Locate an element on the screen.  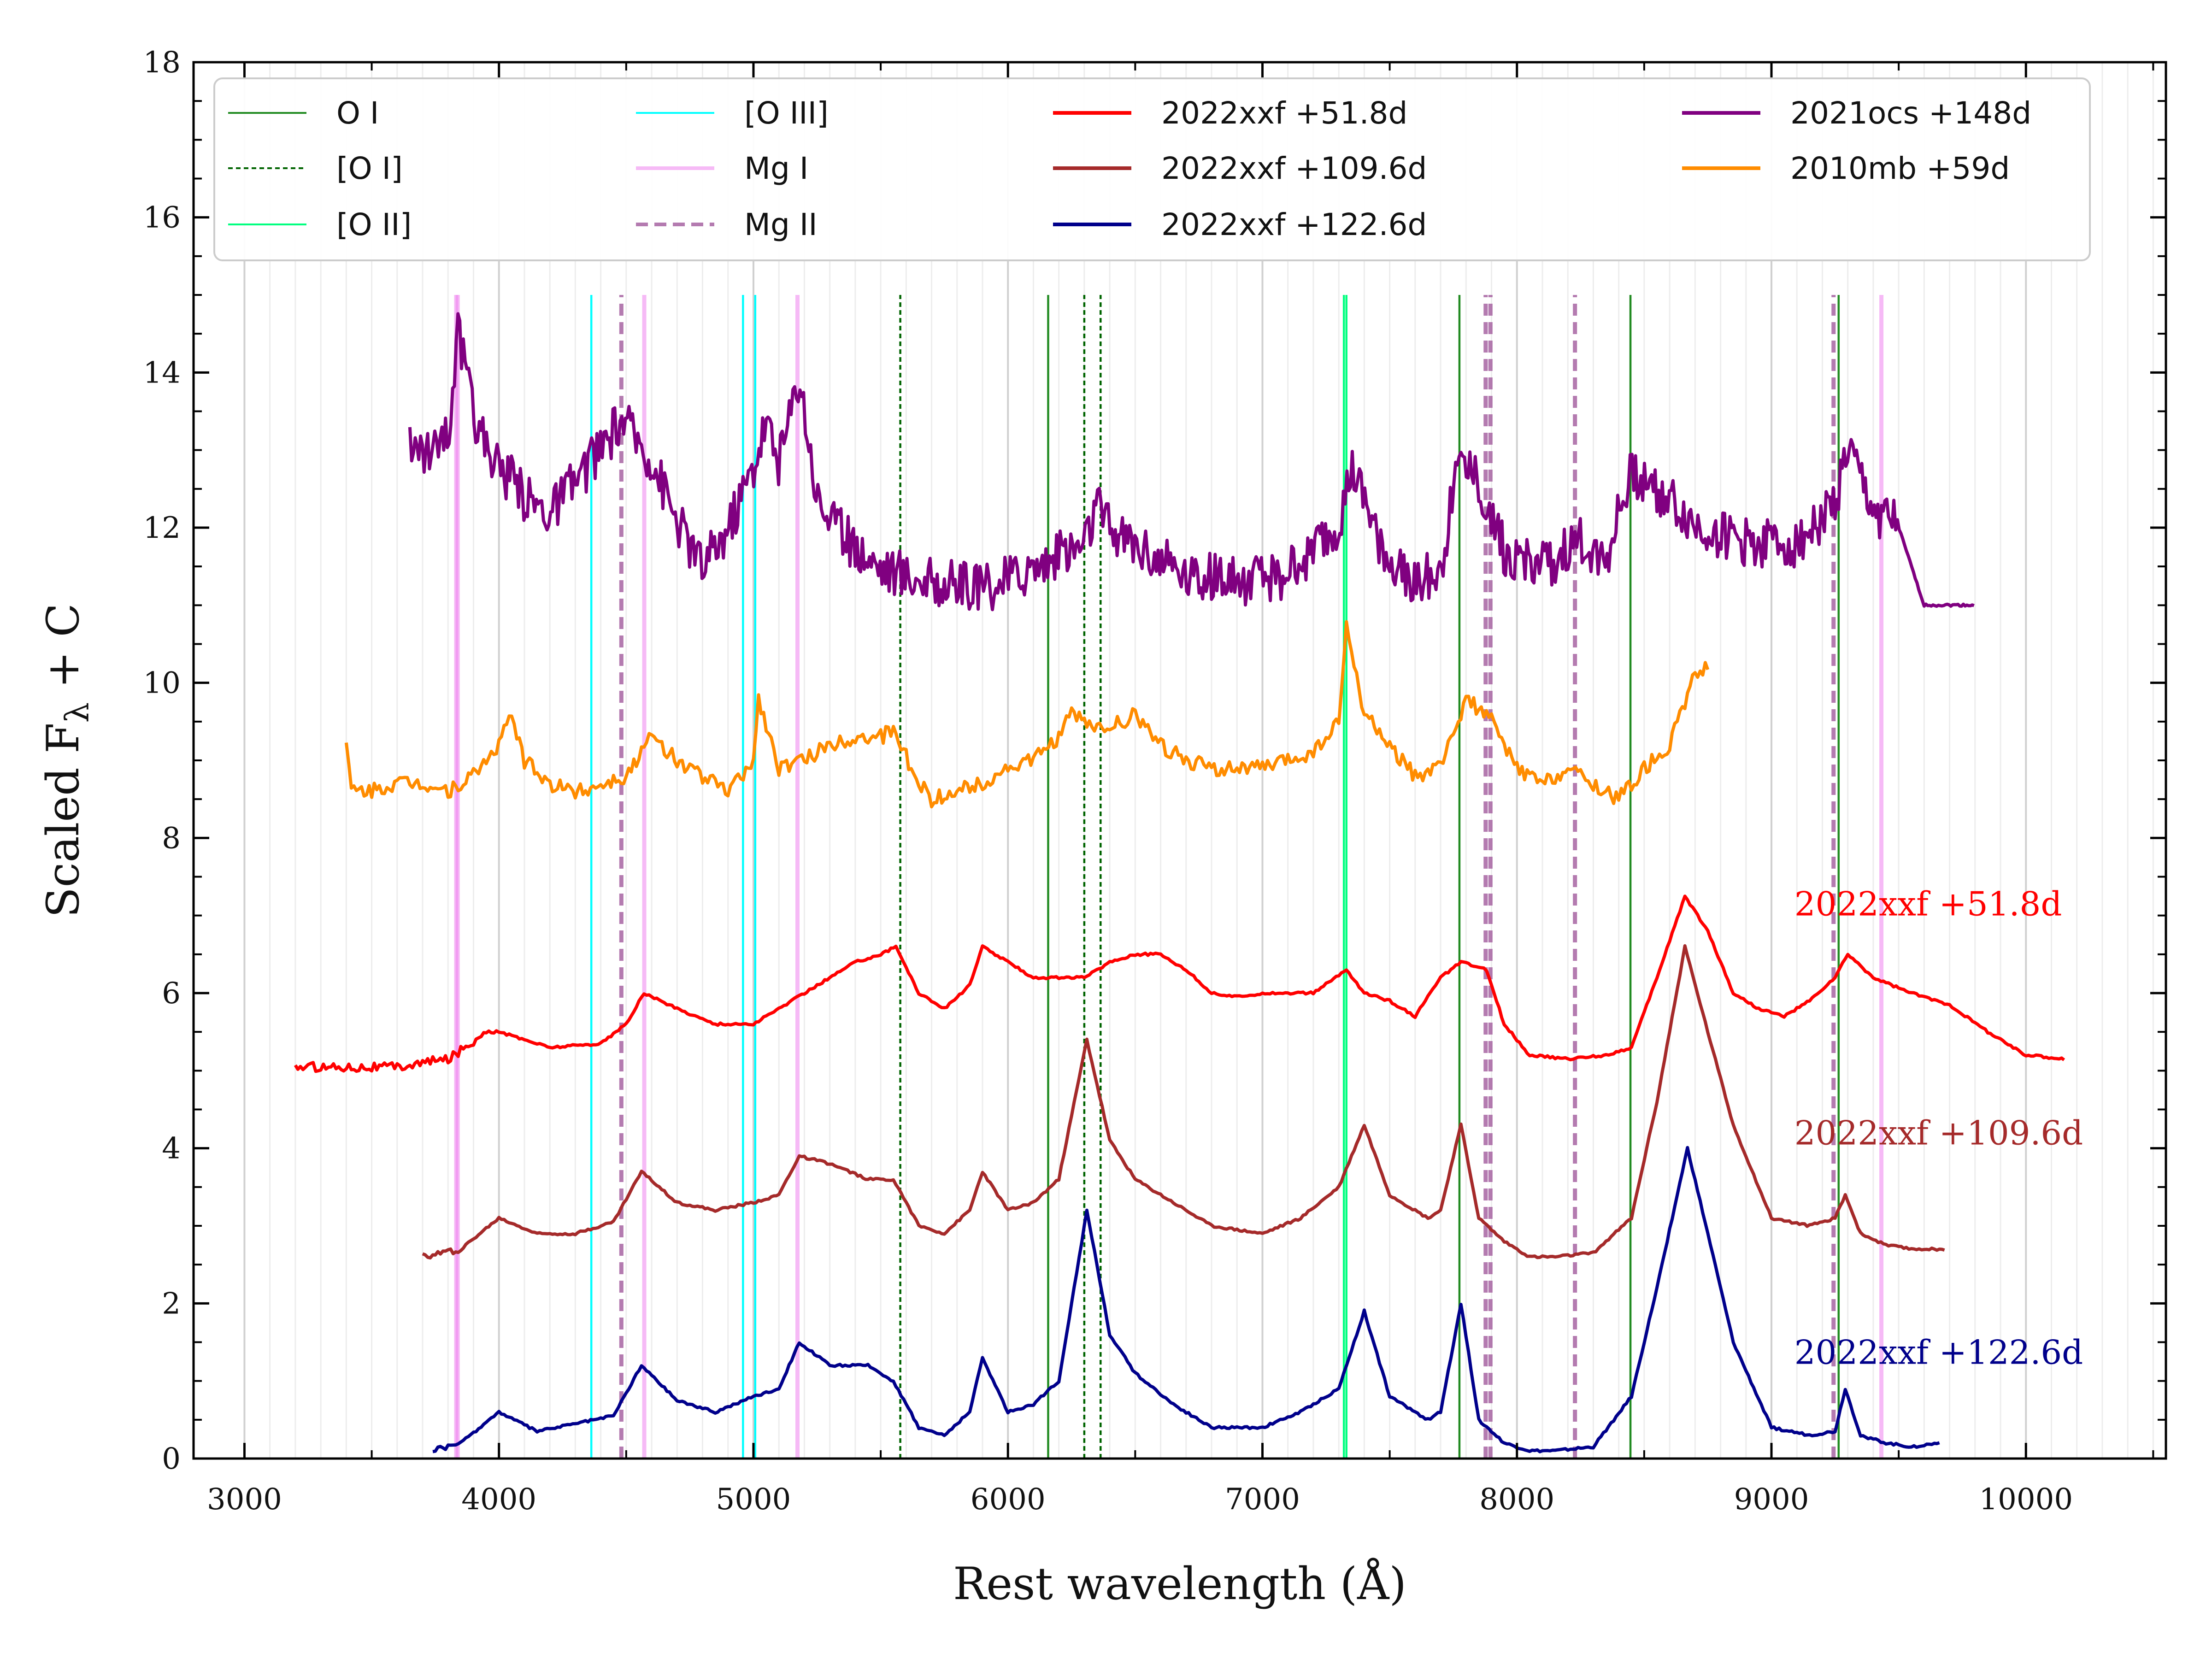
legend-label-o-ii: [O II] is located at coordinates (374, 224).